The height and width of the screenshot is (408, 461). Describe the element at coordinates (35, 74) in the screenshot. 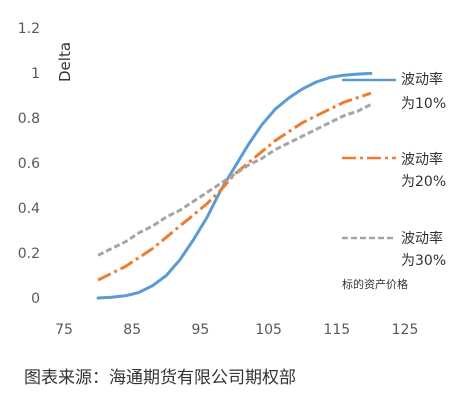

I see `y-tick-label: 1` at that location.